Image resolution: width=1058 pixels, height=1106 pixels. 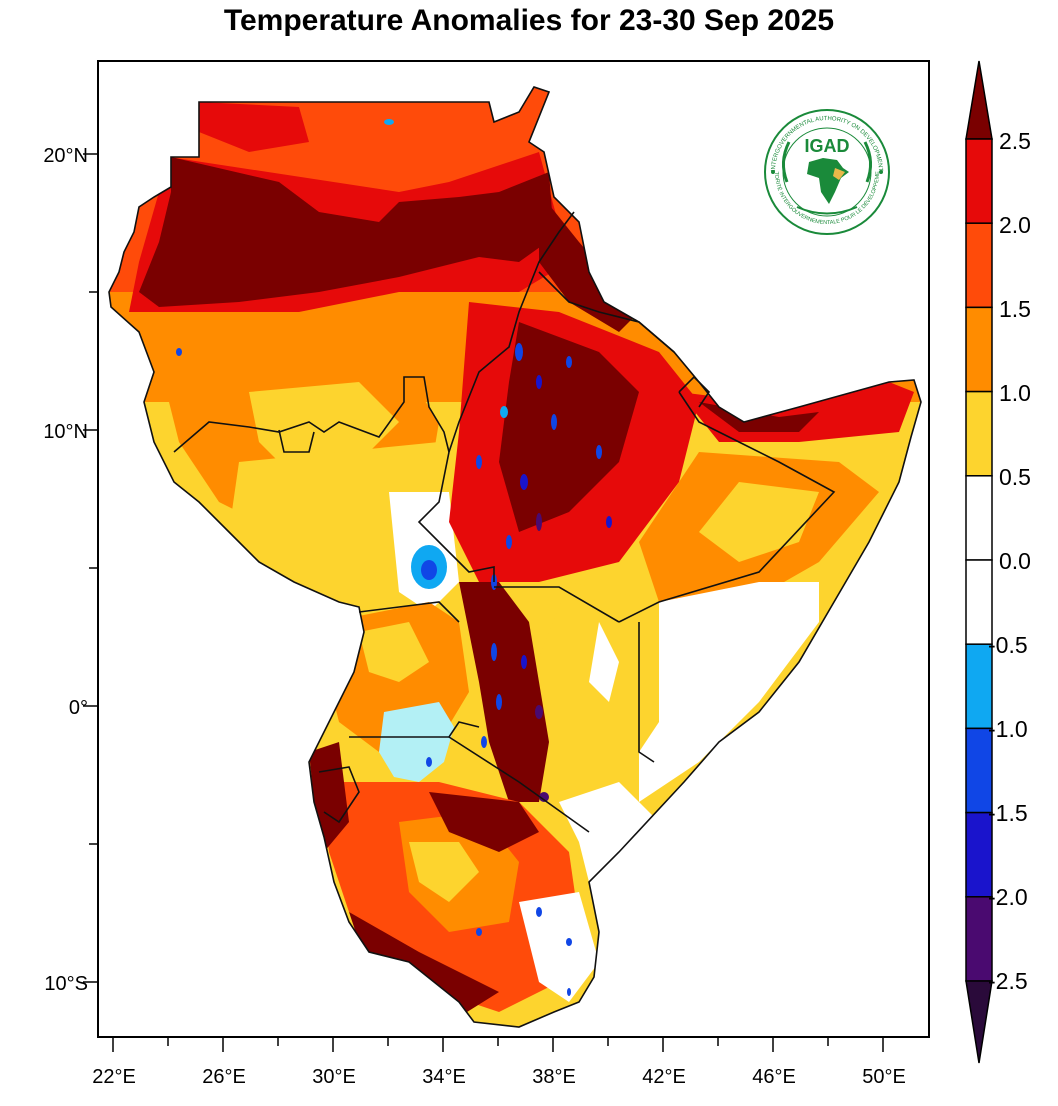 I want to click on y-tick-label: 0°, so click(x=78, y=708).